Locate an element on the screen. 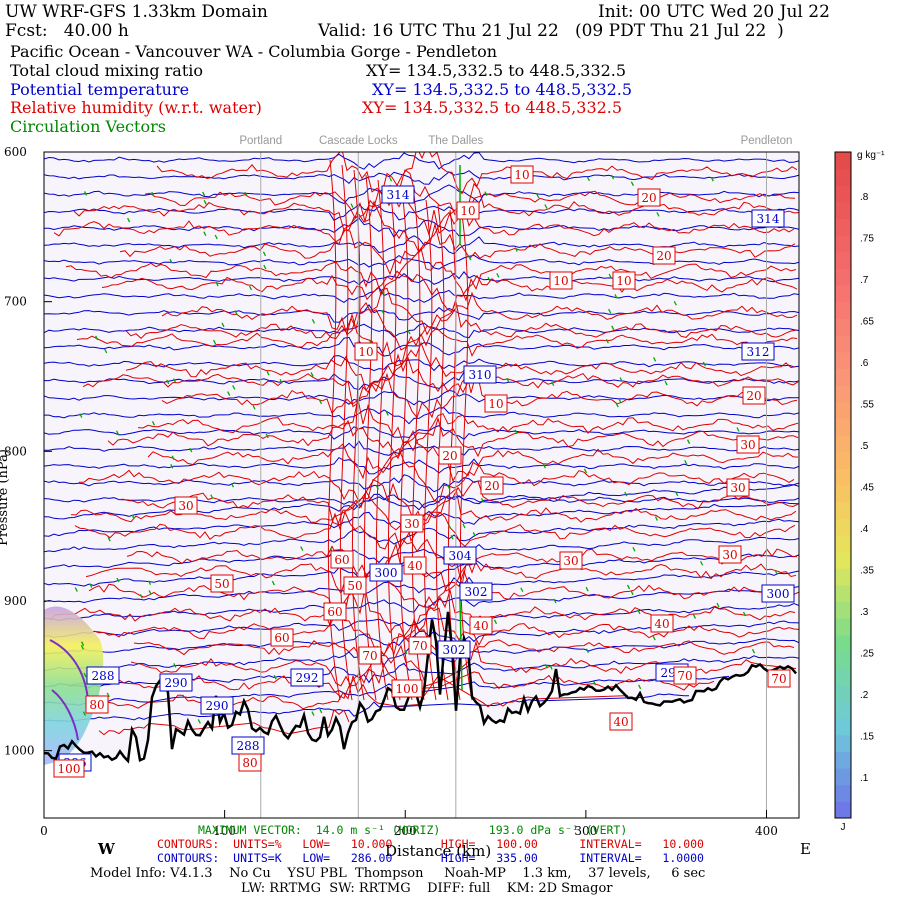  field-rh-name: Relative humidity (w.r.t. water) is located at coordinates (136, 107).